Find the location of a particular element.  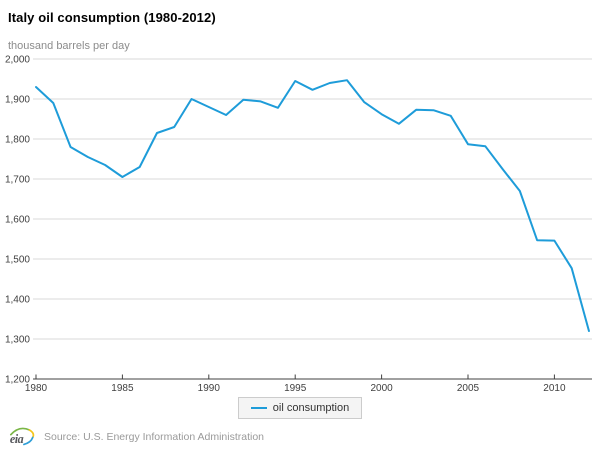

y-axis-tick-label: 1,400 is located at coordinates (17, 300).